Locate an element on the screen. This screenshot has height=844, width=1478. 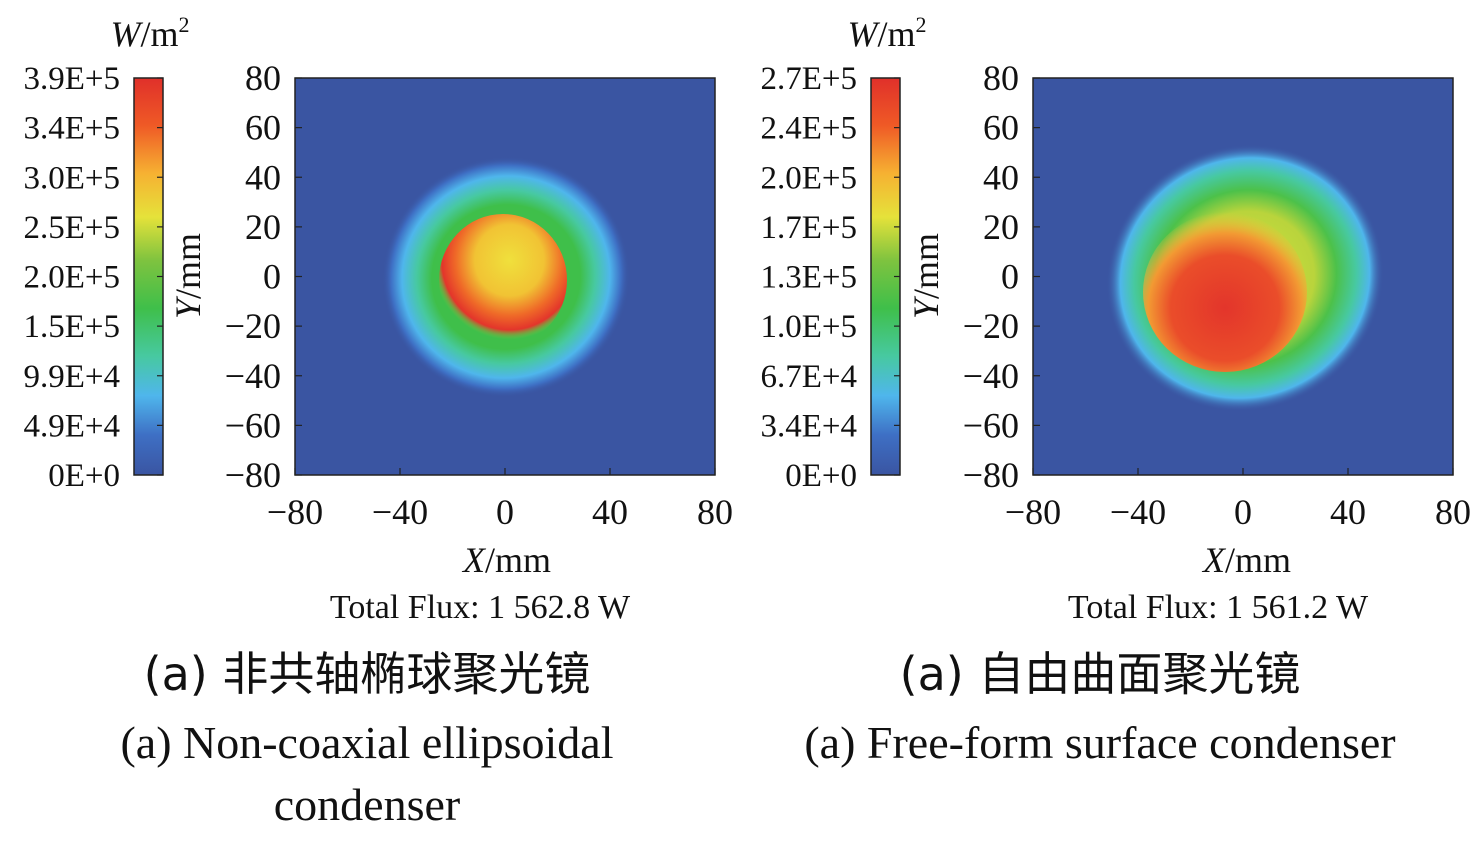
y-tick-label-2: 80 is located at coordinates (1001, 78).